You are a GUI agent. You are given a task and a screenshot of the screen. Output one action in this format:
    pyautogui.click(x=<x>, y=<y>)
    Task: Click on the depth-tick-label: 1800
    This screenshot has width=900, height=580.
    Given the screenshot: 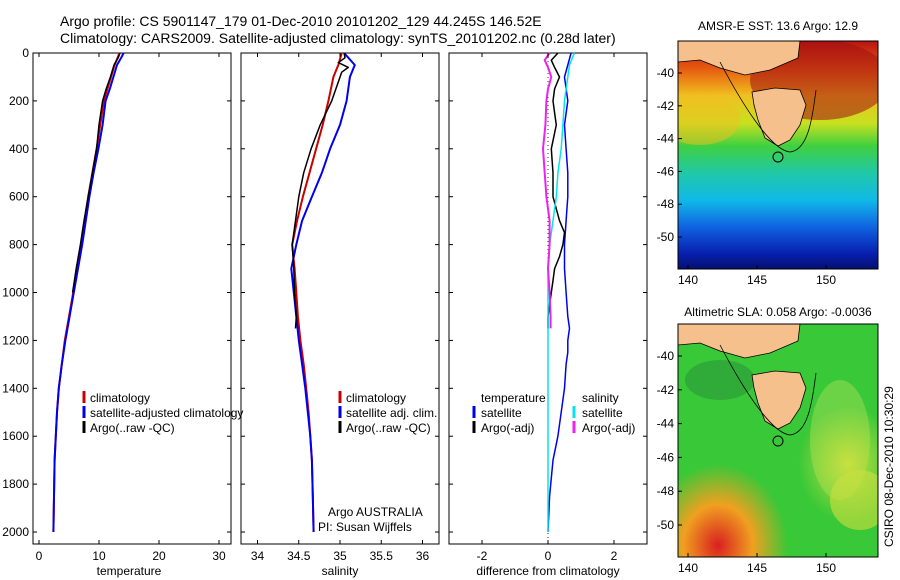 What is the action you would take?
    pyautogui.click(x=15, y=484)
    